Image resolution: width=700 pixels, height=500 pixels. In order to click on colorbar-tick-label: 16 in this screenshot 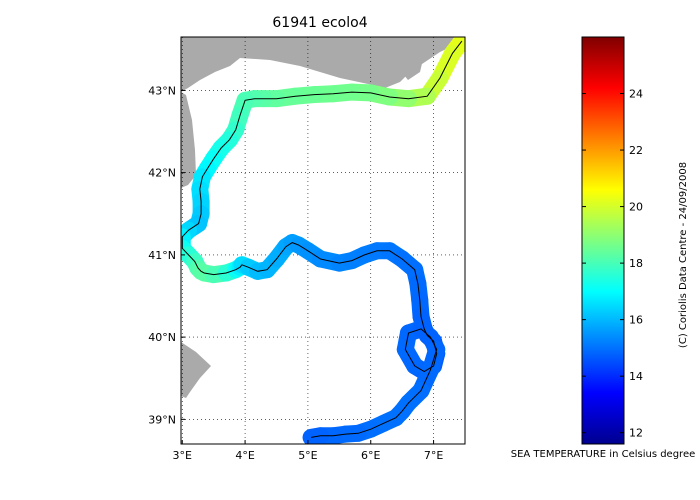, I will do `click(636, 320)`.